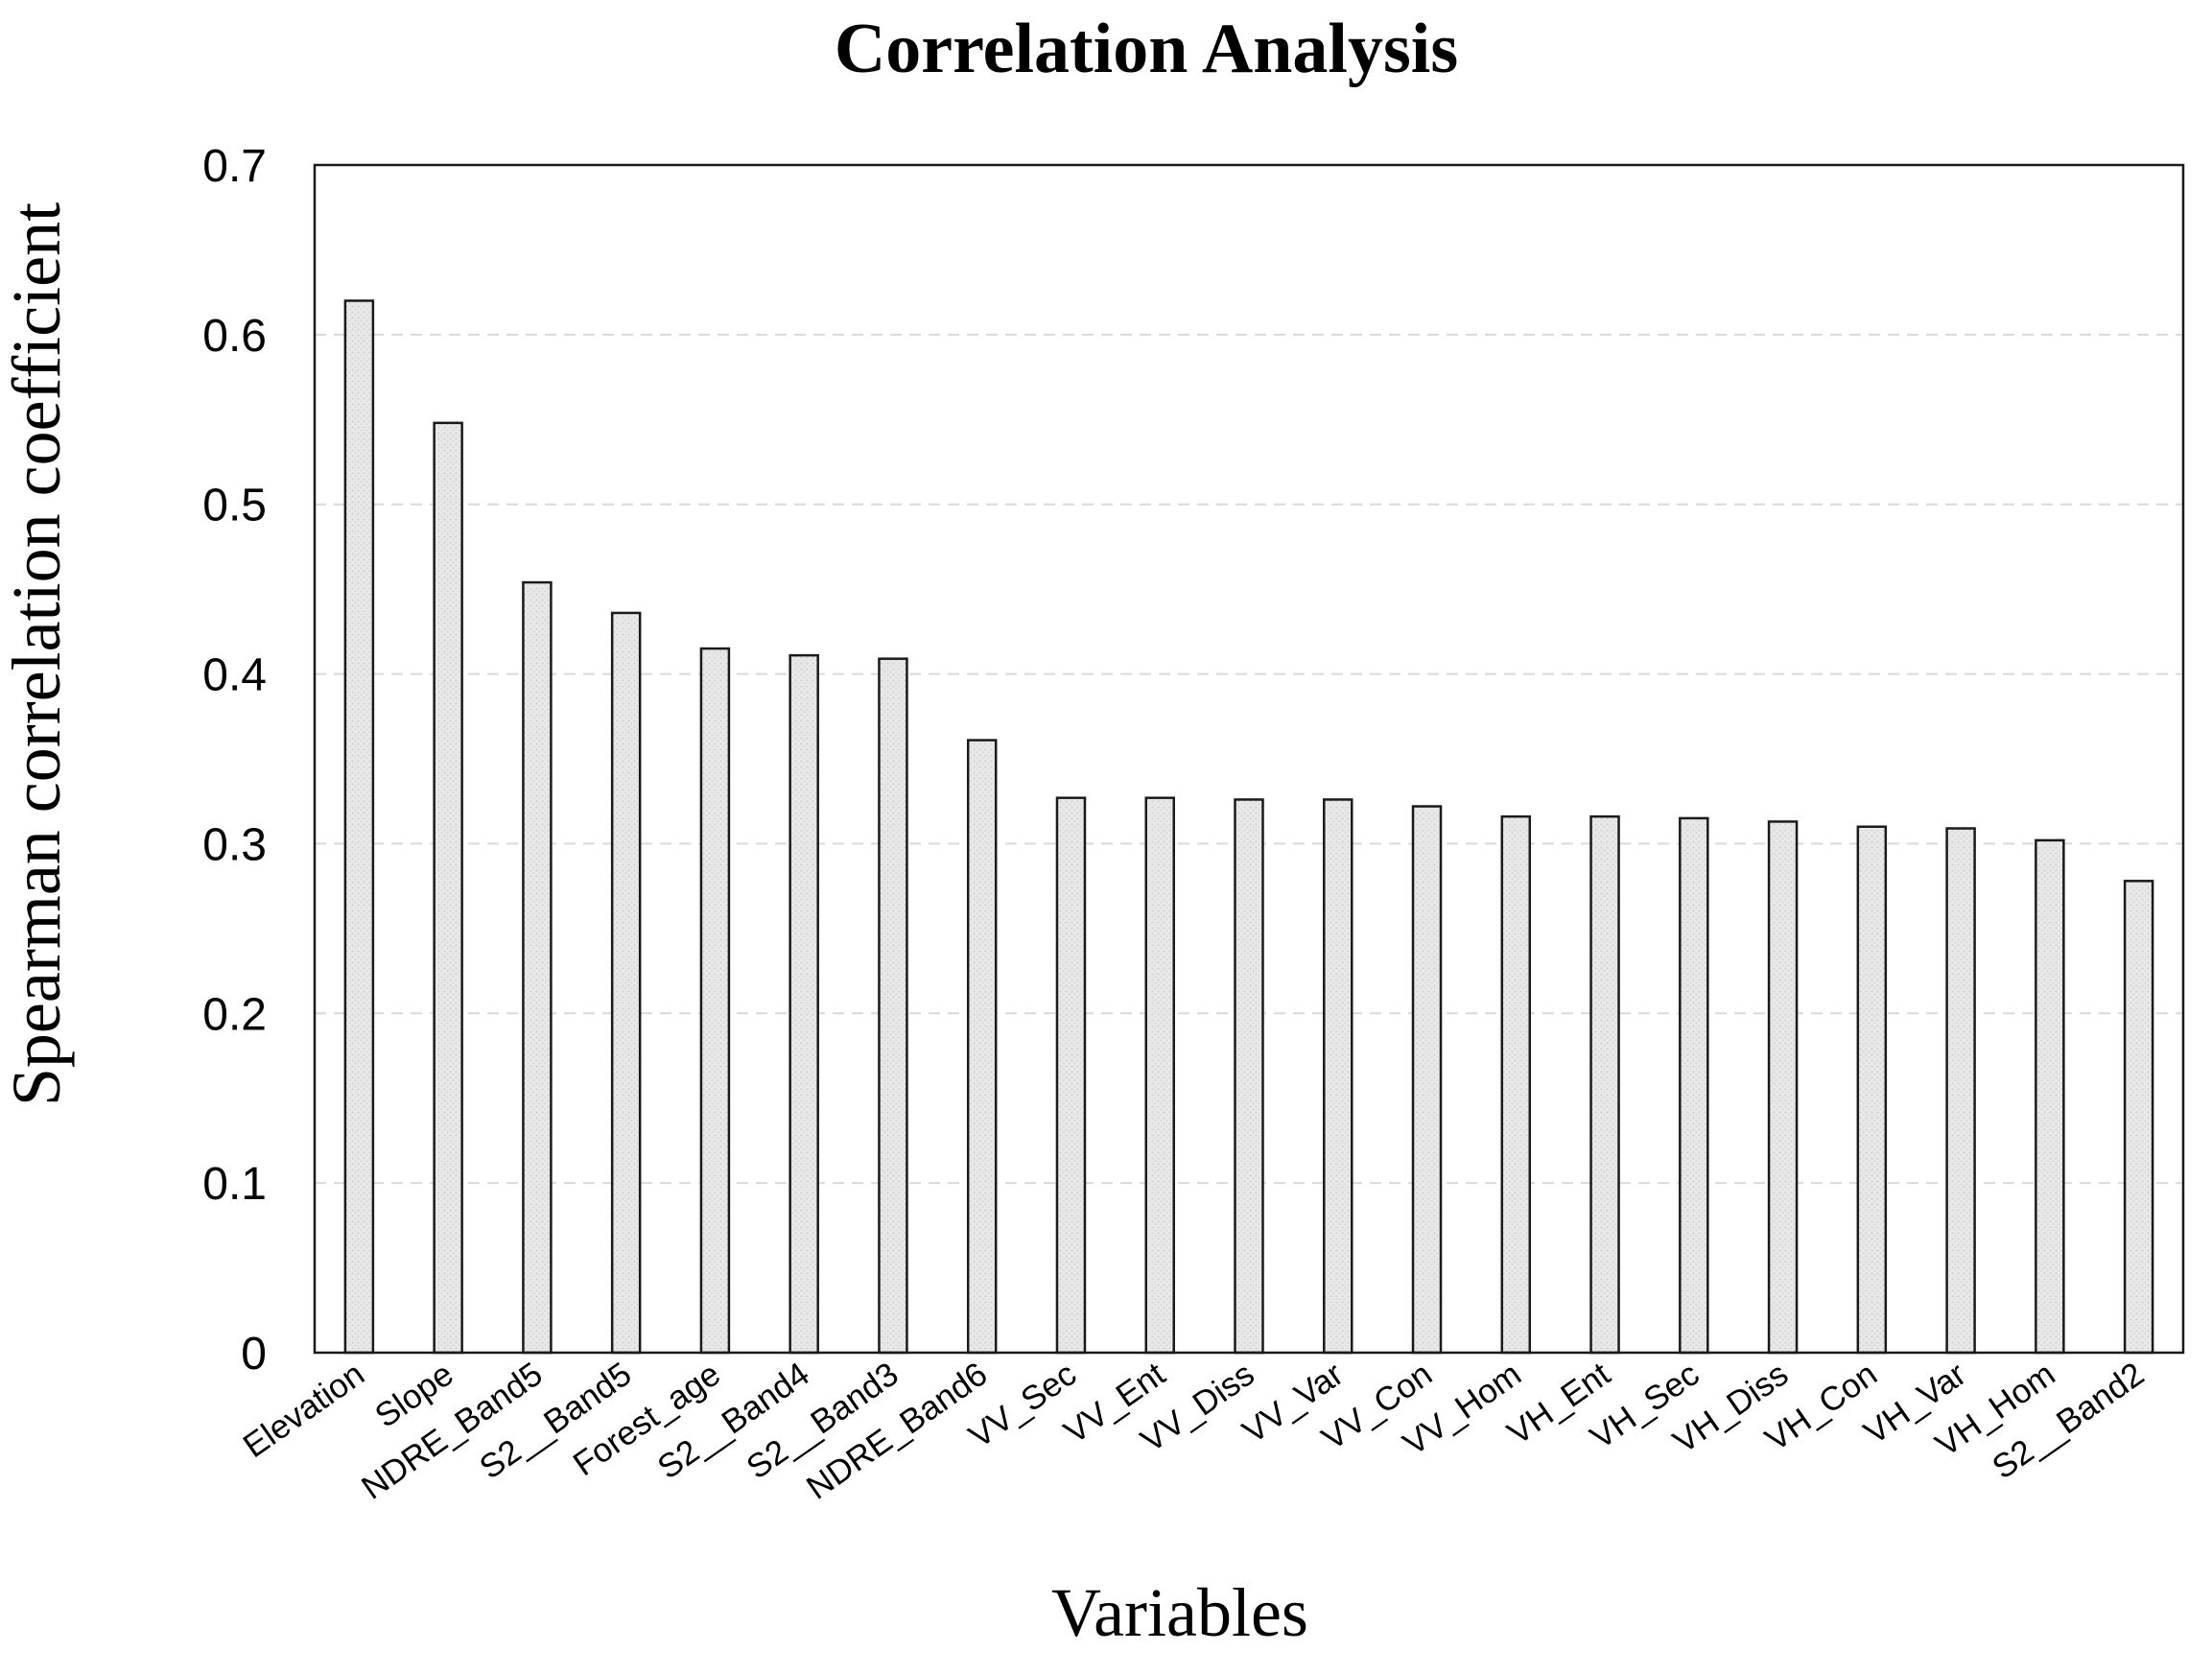 The image size is (2212, 1675). I want to click on y-tick-label: 0.2, so click(234, 1014).